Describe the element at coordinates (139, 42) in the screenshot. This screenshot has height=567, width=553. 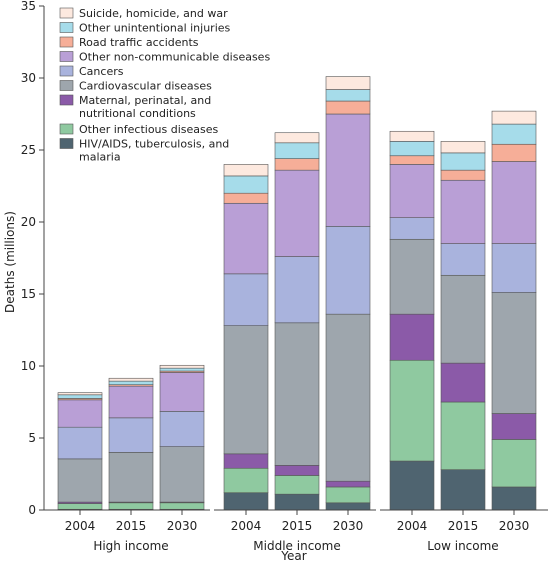
I see `legend-label: Road traffic accidents` at that location.